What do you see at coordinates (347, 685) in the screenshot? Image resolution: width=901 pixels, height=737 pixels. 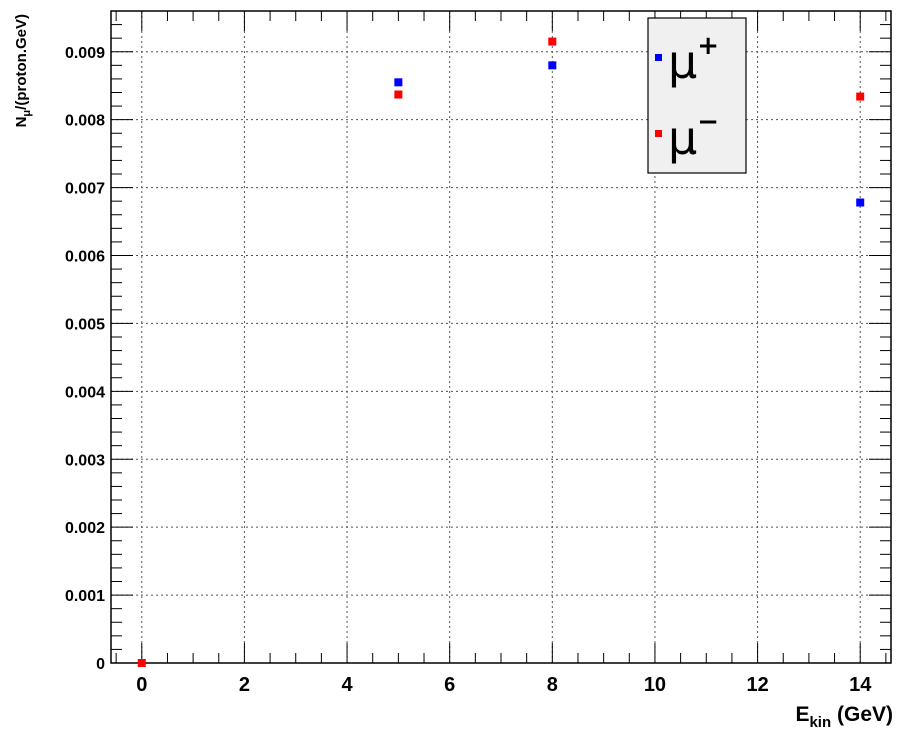 I see `x-tick-label-2: 4` at bounding box center [347, 685].